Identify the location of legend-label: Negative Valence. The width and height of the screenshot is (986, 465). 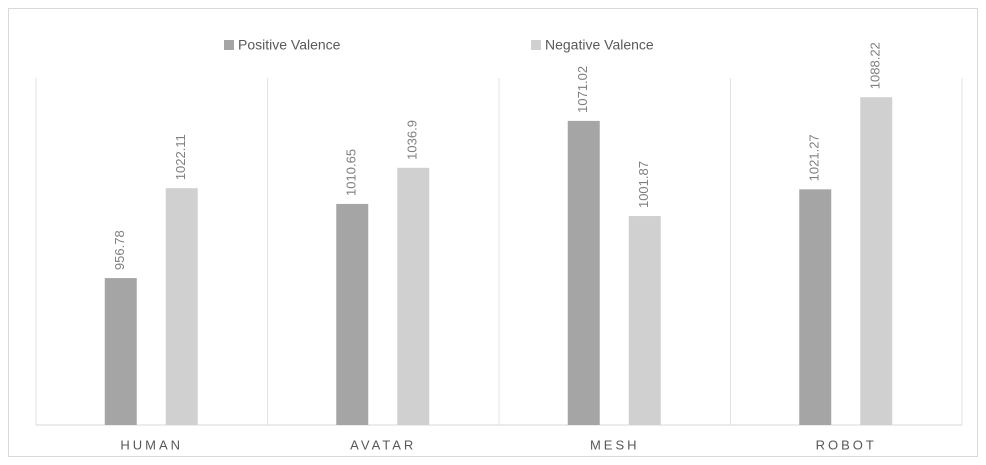
(599, 45).